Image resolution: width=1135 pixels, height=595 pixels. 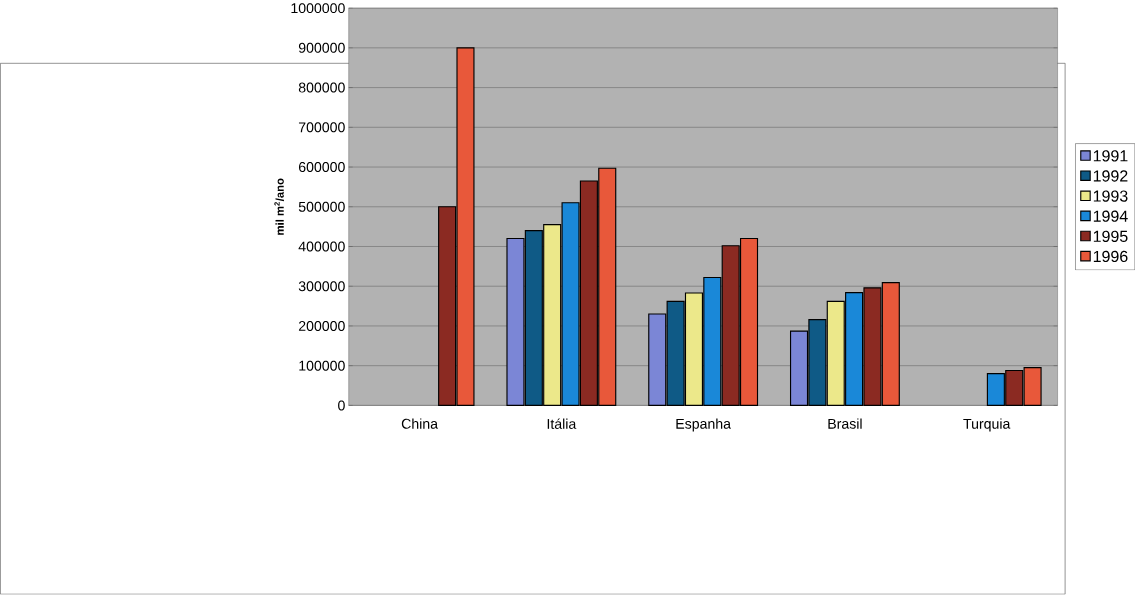 What do you see at coordinates (341, 405) in the screenshot?
I see `y-tick-label: 0` at bounding box center [341, 405].